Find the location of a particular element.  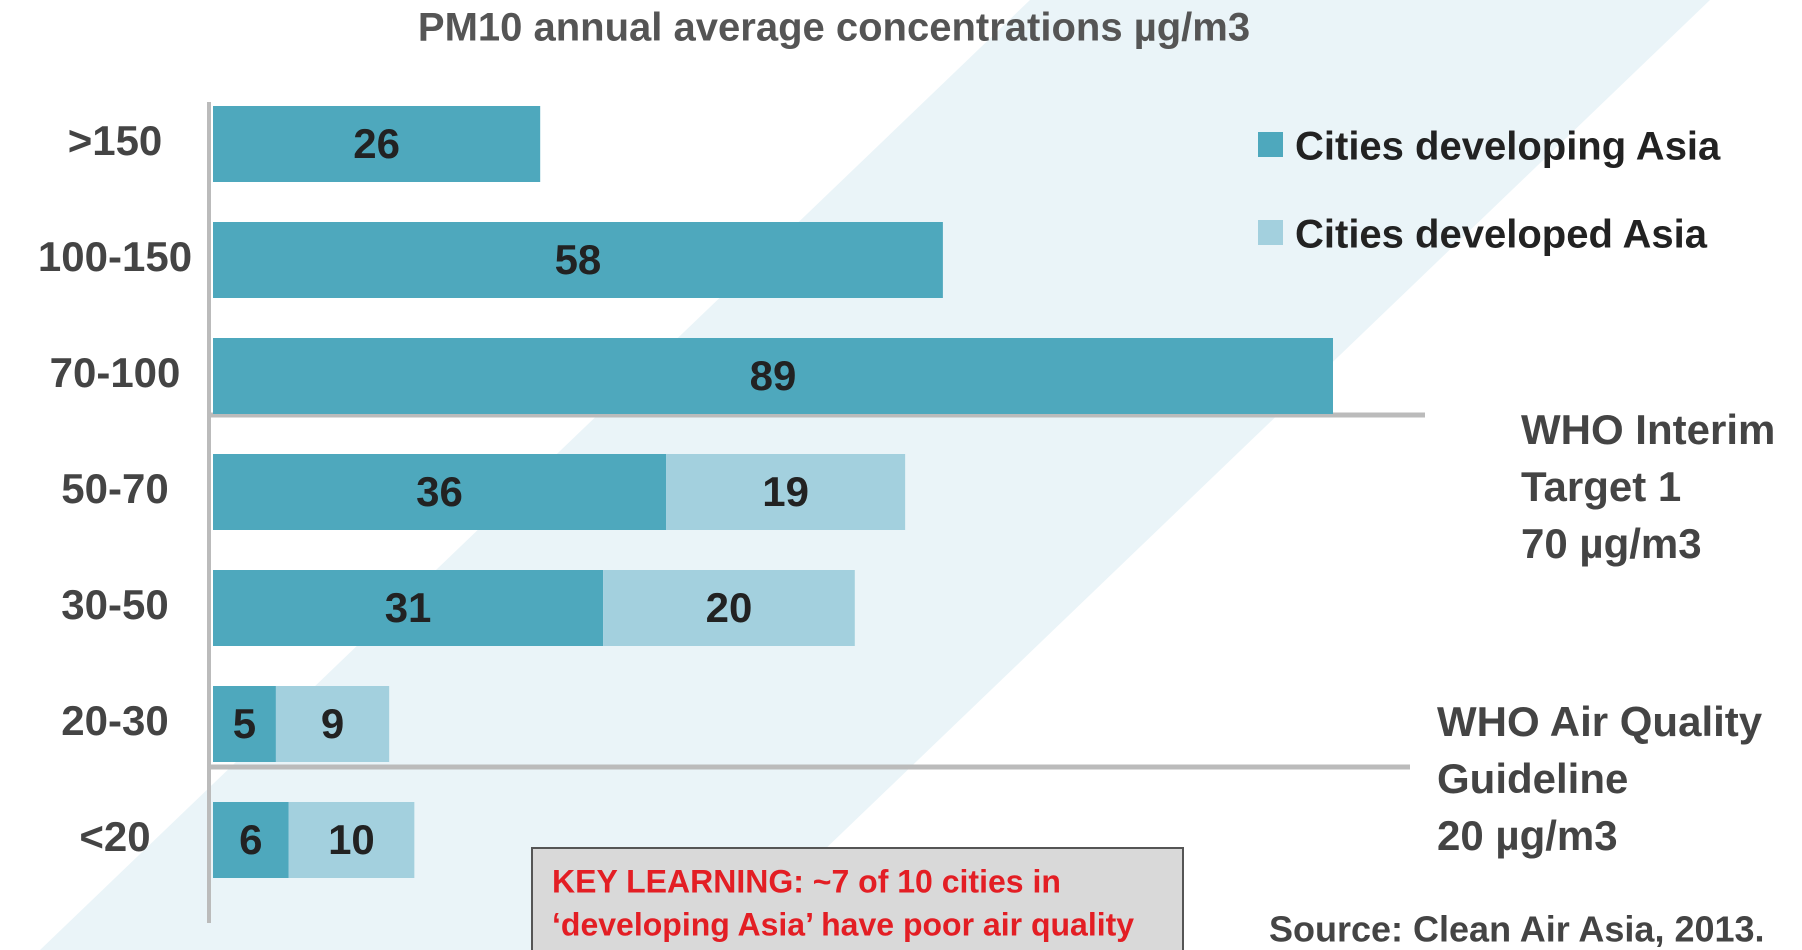

threshold-annotation: Target 1 is located at coordinates (1601, 486).